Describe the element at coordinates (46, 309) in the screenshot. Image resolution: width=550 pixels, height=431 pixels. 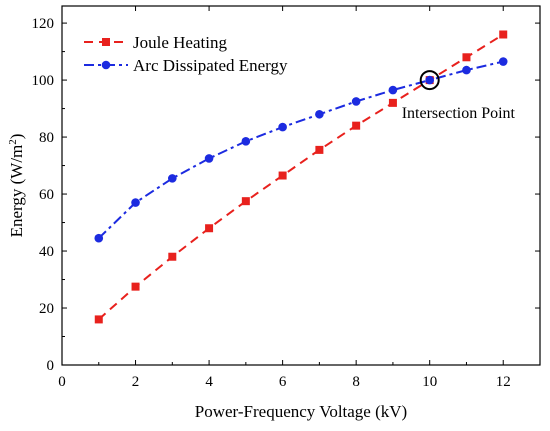
I see `y-tick-label: 20` at that location.